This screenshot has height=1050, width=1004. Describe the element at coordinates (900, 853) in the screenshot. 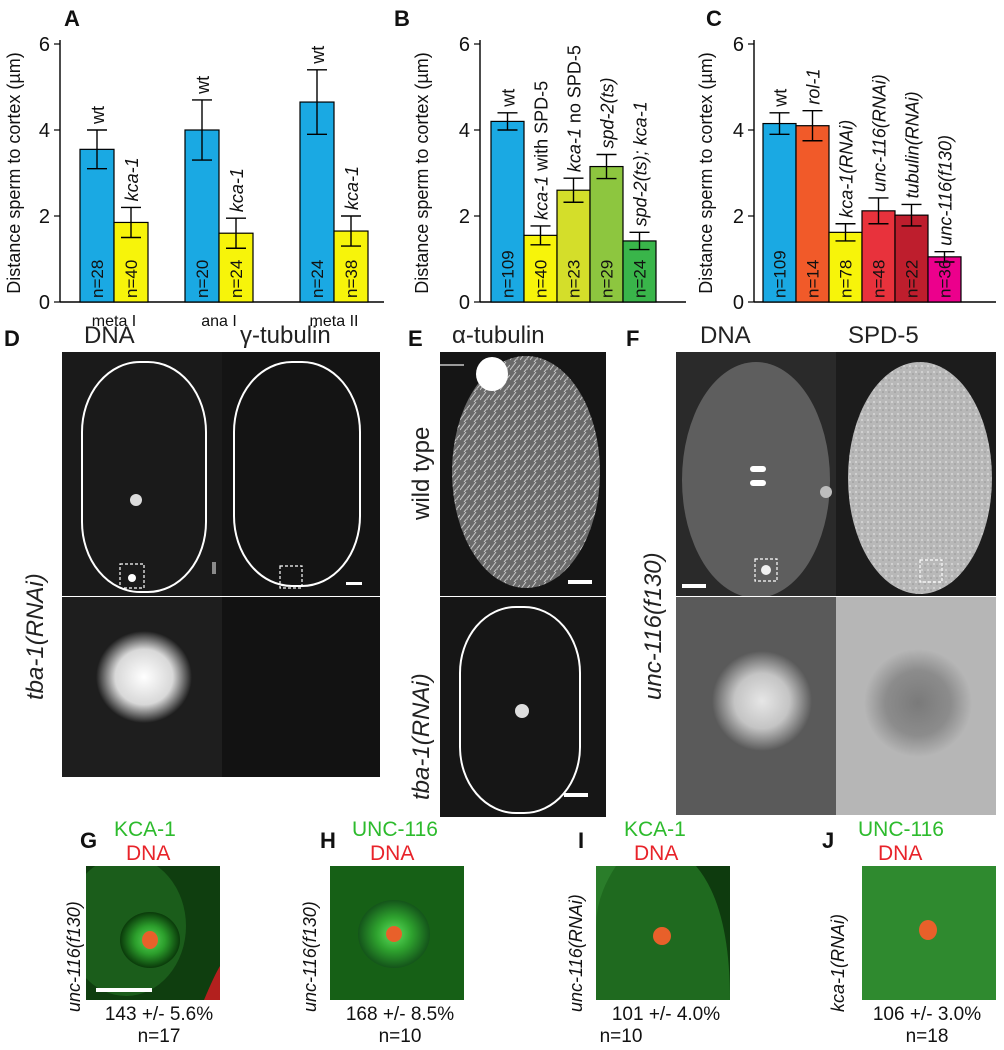

I see `j-dna-label: DNA` at that location.